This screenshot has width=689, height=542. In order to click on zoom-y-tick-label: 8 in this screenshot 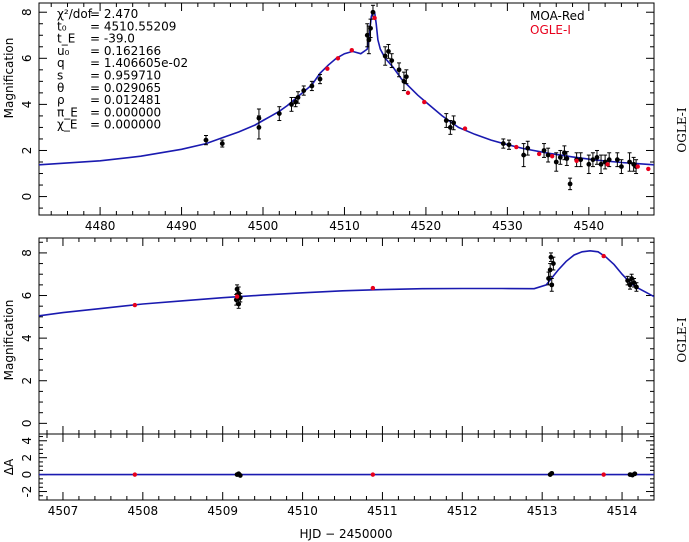, I will do `click(27, 253)`.